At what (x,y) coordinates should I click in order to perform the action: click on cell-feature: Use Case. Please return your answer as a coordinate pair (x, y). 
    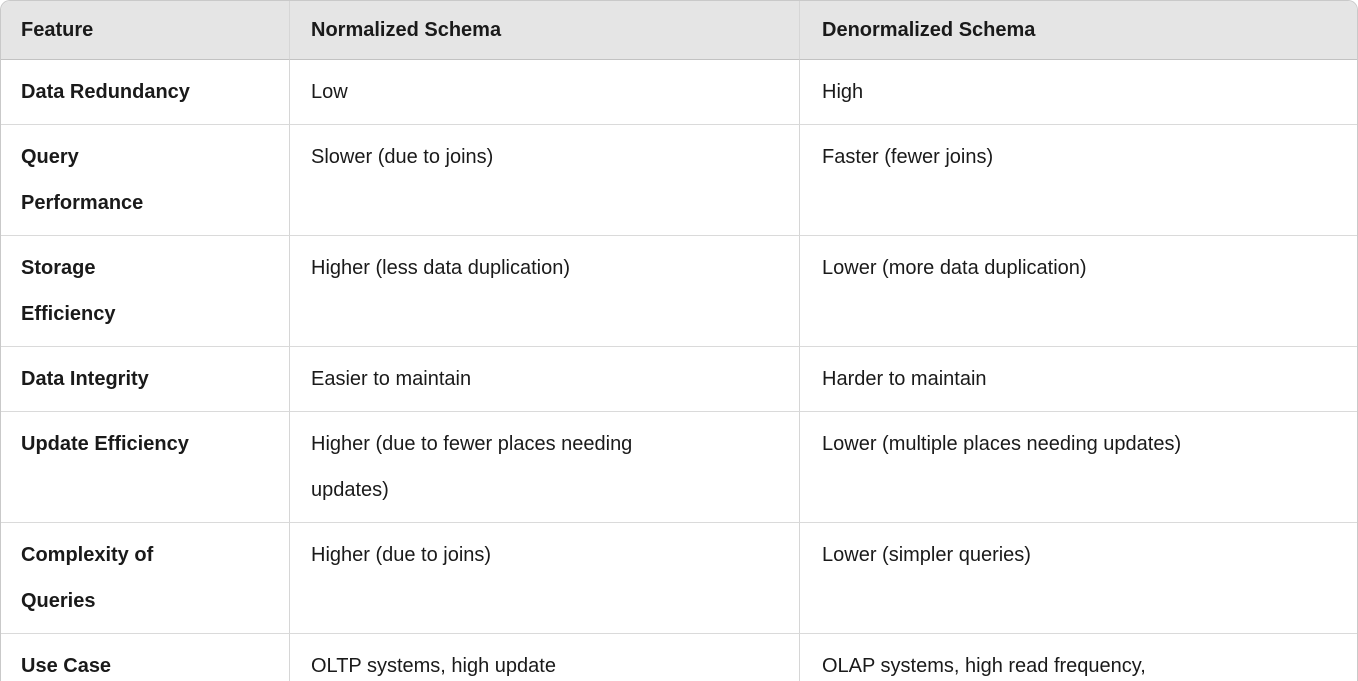
    Looking at the image, I should click on (145, 657).